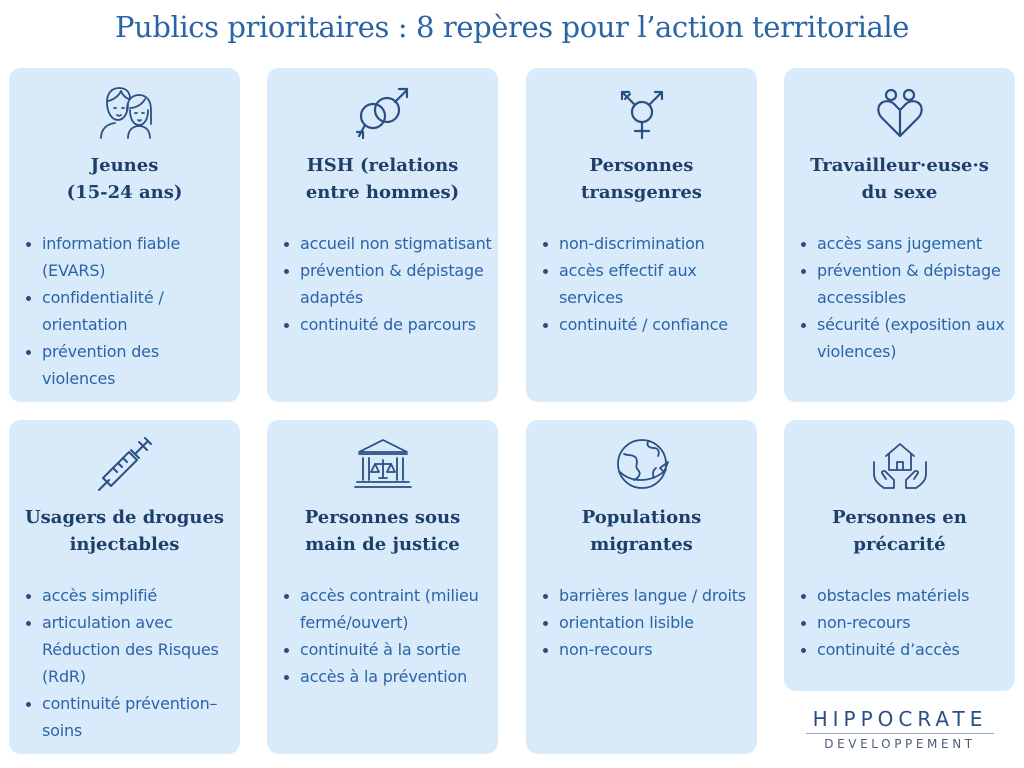  I want to click on courthouse-icon, so click(382, 464).